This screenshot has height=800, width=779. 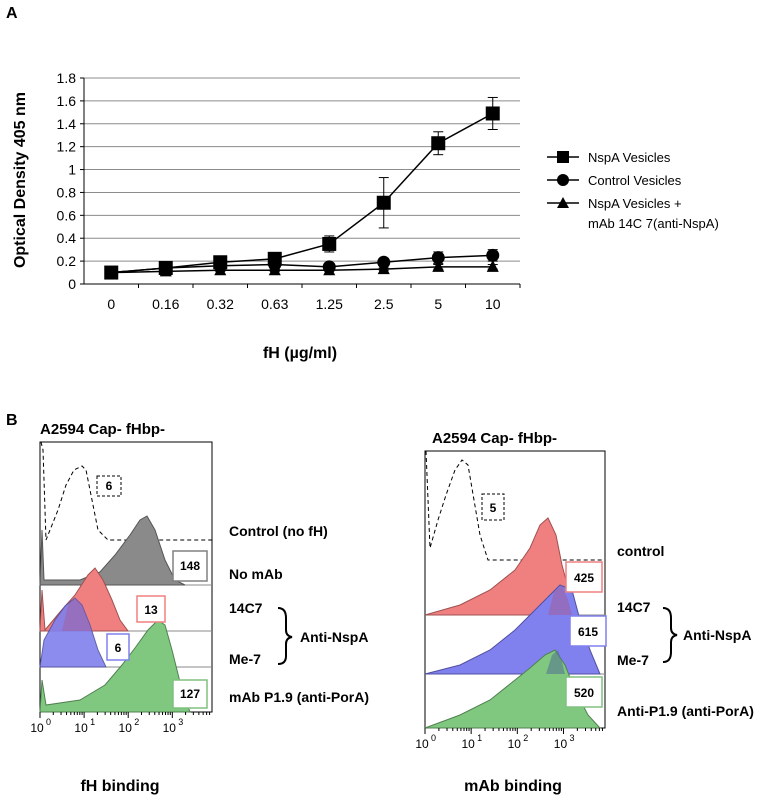 I want to click on mfi-box-me7, so click(x=118, y=647).